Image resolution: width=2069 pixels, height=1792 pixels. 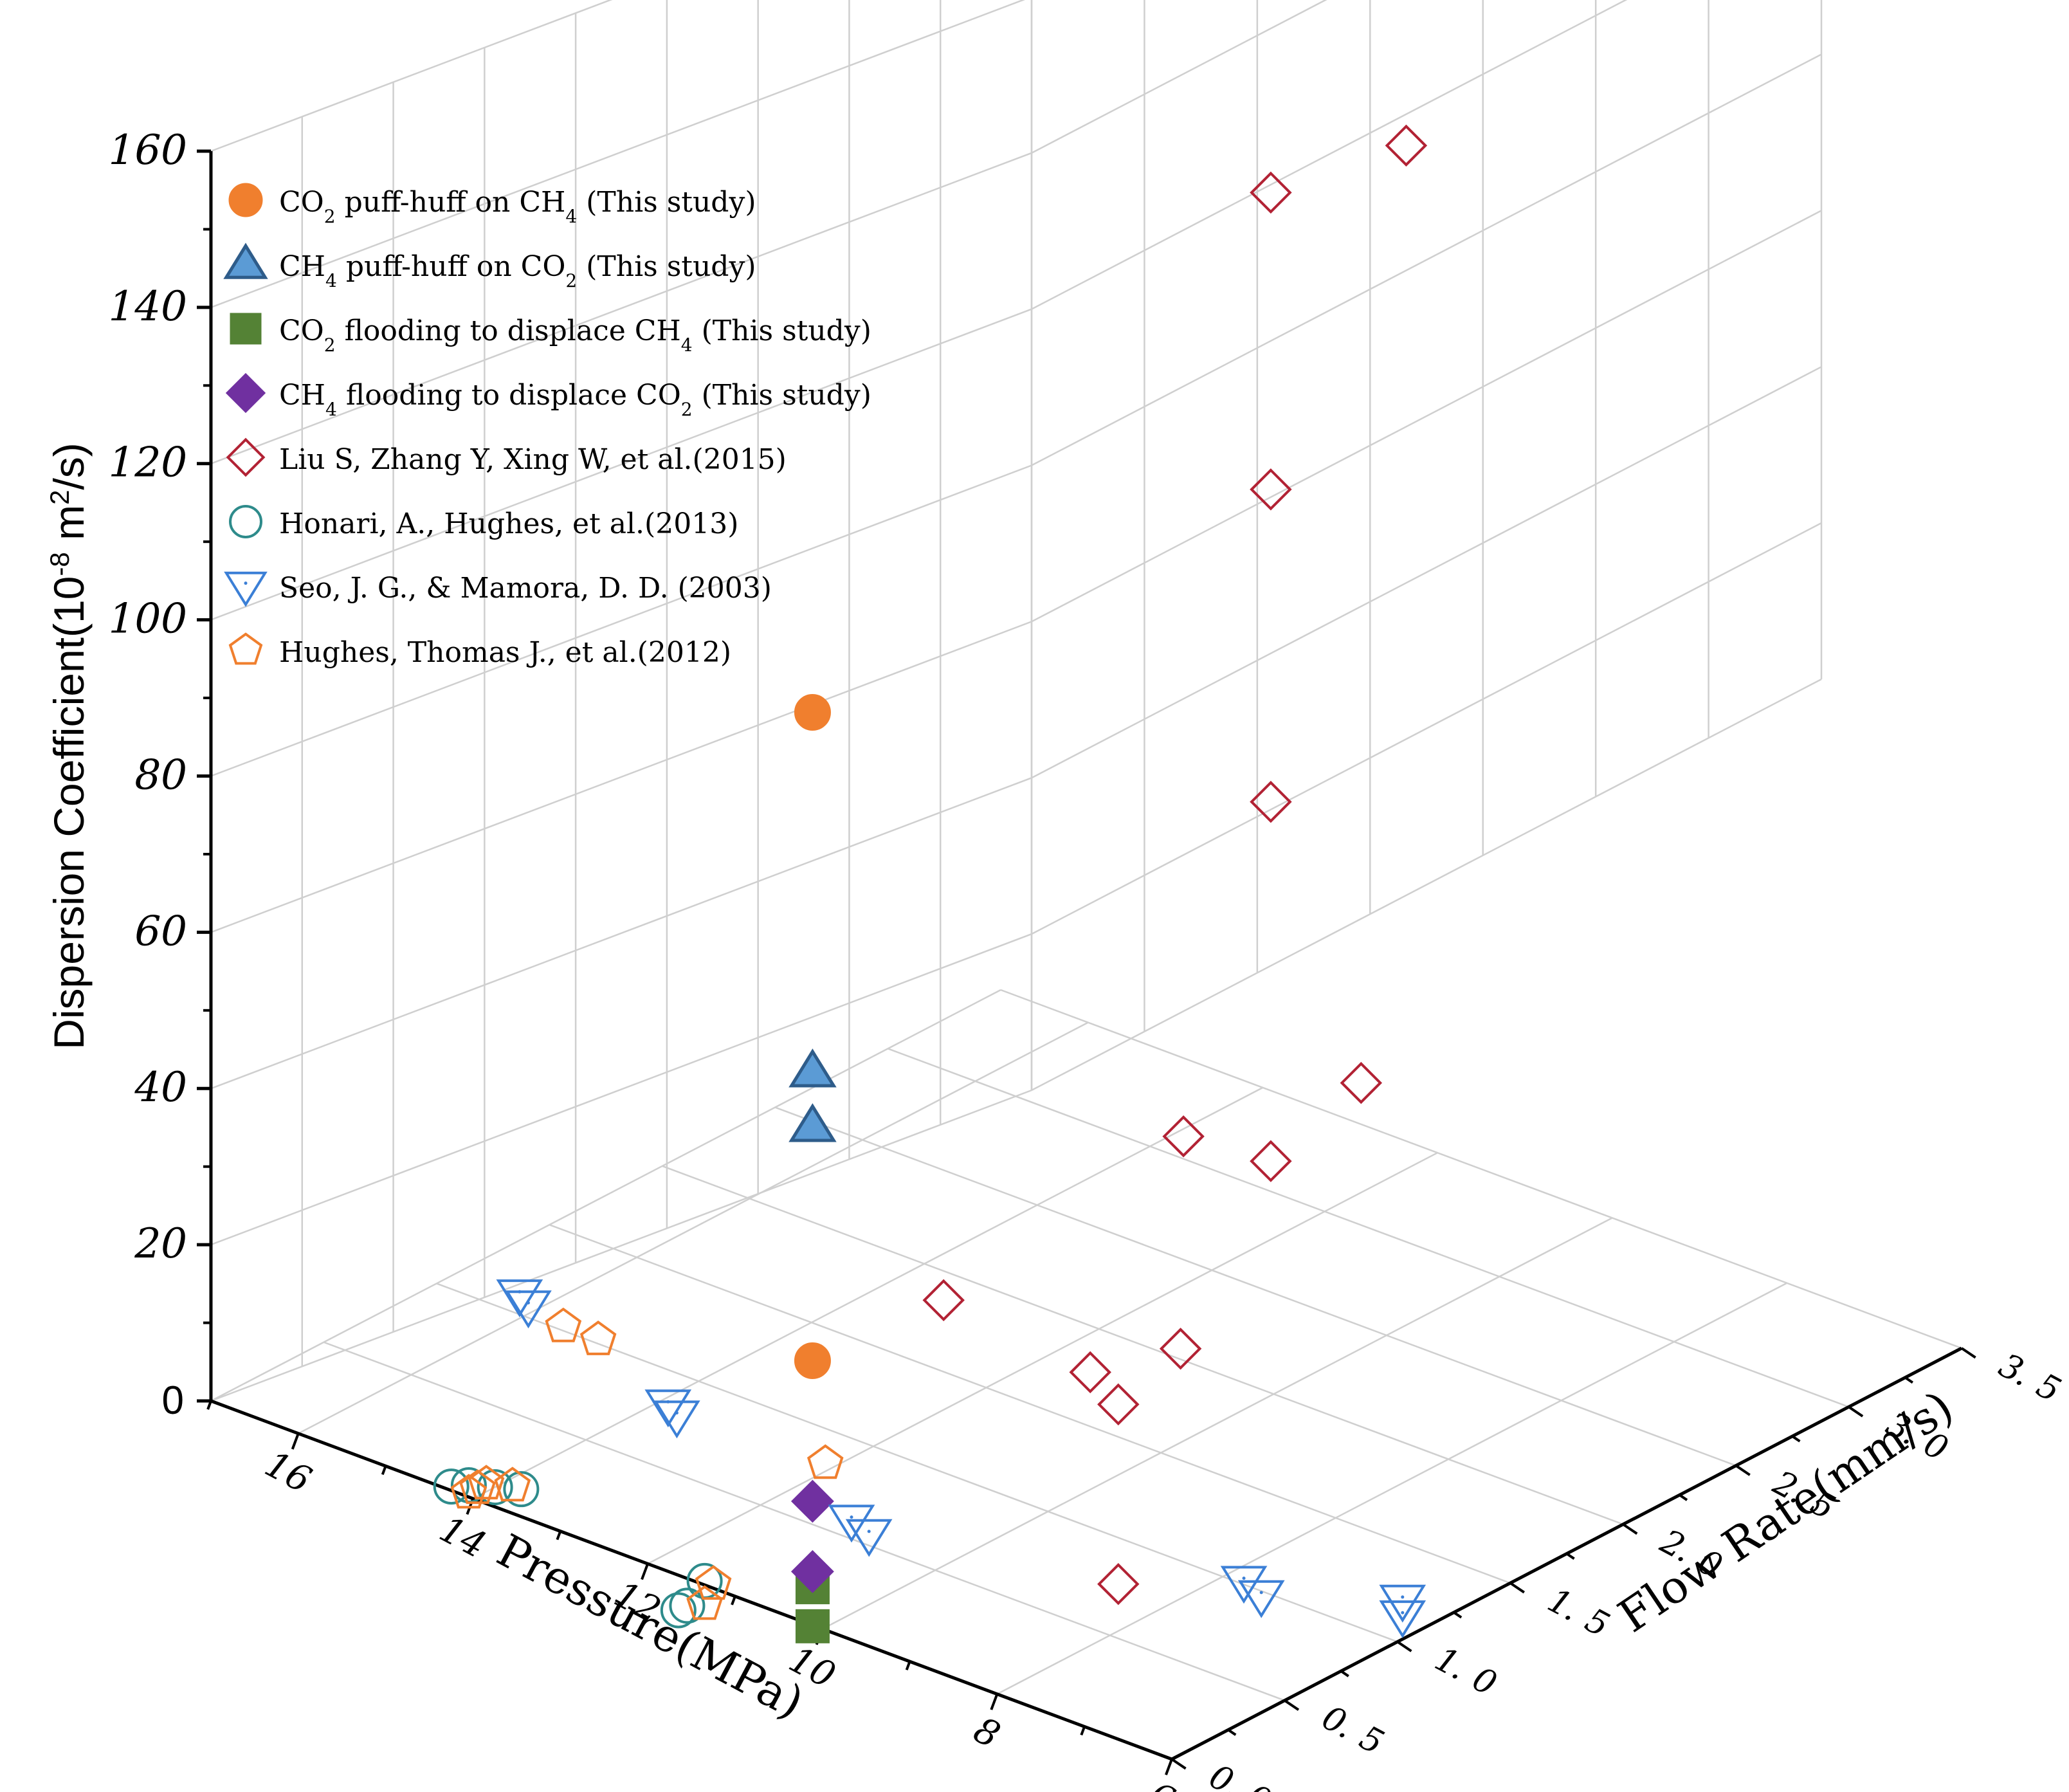 What do you see at coordinates (1161, 1784) in the screenshot?
I see `x-tick-label: 6` at bounding box center [1161, 1784].